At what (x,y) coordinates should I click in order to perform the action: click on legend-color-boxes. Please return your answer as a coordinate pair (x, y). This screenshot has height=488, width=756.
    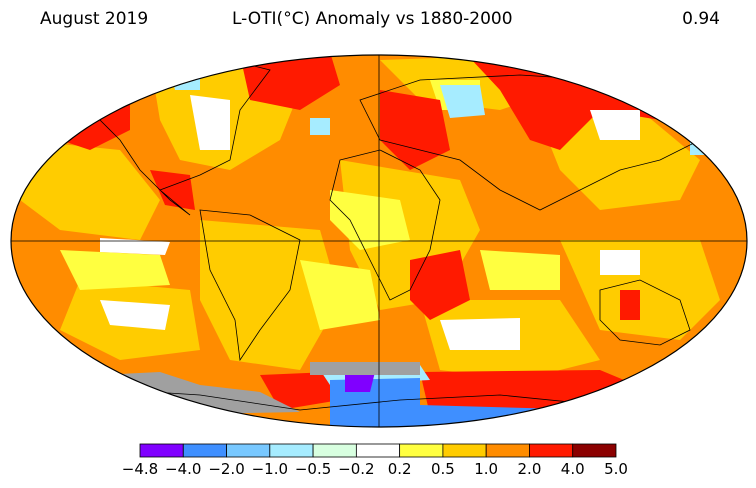
    Looking at the image, I should click on (378, 450).